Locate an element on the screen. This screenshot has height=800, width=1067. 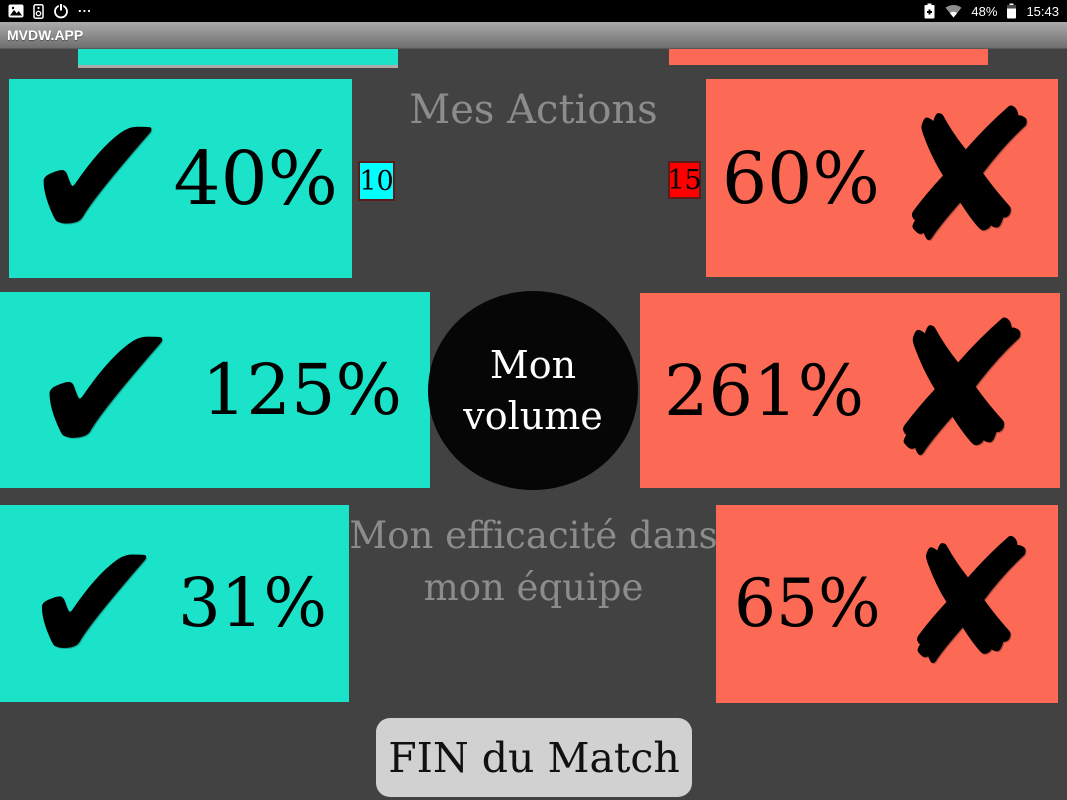
volume-circle-line2: volume is located at coordinates (533, 415).